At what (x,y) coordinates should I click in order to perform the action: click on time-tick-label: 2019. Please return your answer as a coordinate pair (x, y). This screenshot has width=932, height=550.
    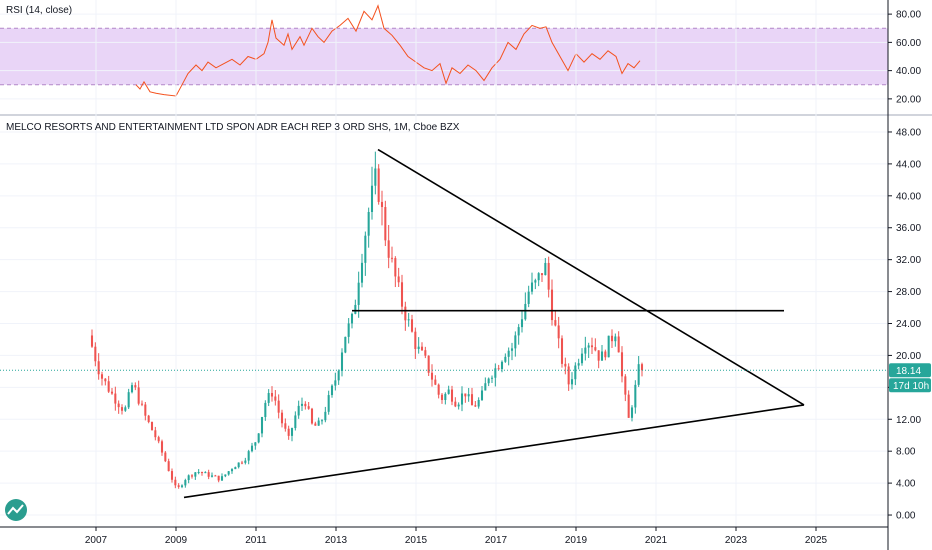
    Looking at the image, I should click on (576, 540).